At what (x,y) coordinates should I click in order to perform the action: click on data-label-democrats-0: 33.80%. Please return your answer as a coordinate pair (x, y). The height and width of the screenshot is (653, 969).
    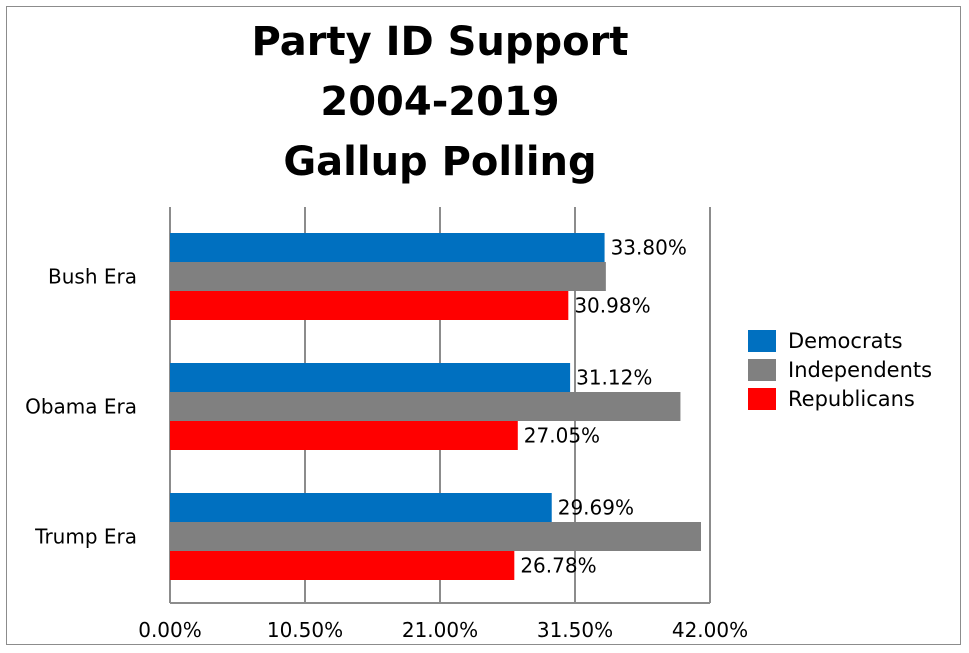
    Looking at the image, I should click on (649, 248).